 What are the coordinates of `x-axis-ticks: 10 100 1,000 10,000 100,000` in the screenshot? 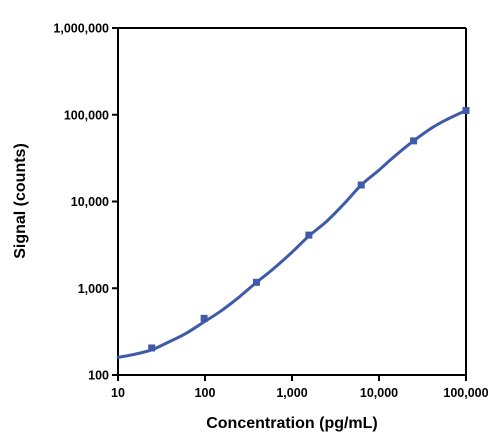 It's located at (300, 387).